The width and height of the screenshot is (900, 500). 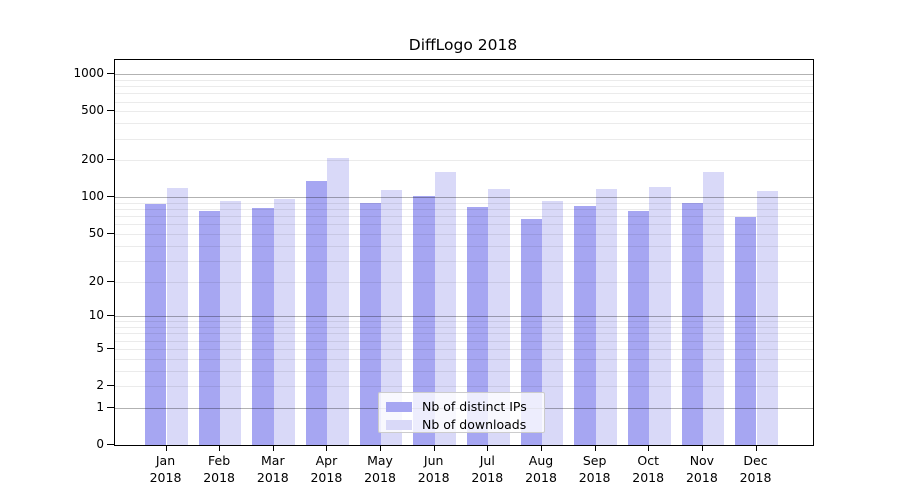 I want to click on bar-ips-mar, so click(x=263, y=326).